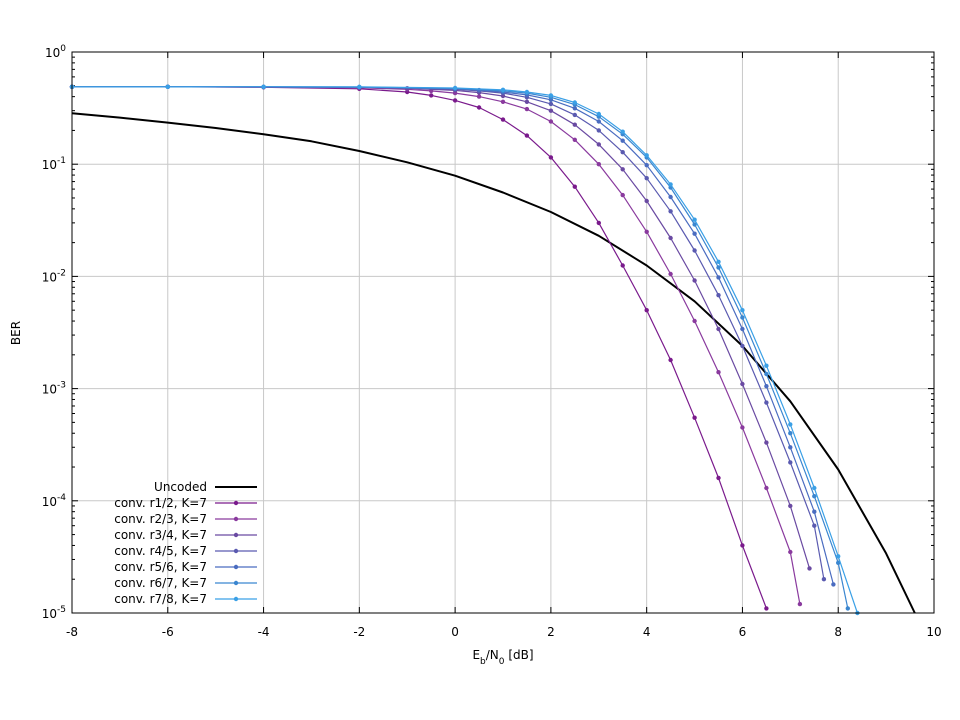 This screenshot has height=720, width=960. I want to click on legend-entry: conv. r3/4, K=7, so click(185, 535).